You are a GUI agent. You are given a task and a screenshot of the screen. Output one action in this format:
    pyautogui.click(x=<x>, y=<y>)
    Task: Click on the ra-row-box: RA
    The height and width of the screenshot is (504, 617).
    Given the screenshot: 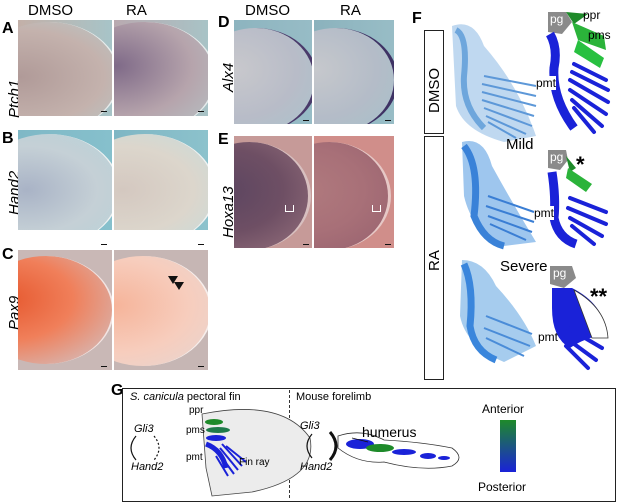 What is the action you would take?
    pyautogui.click(x=434, y=258)
    